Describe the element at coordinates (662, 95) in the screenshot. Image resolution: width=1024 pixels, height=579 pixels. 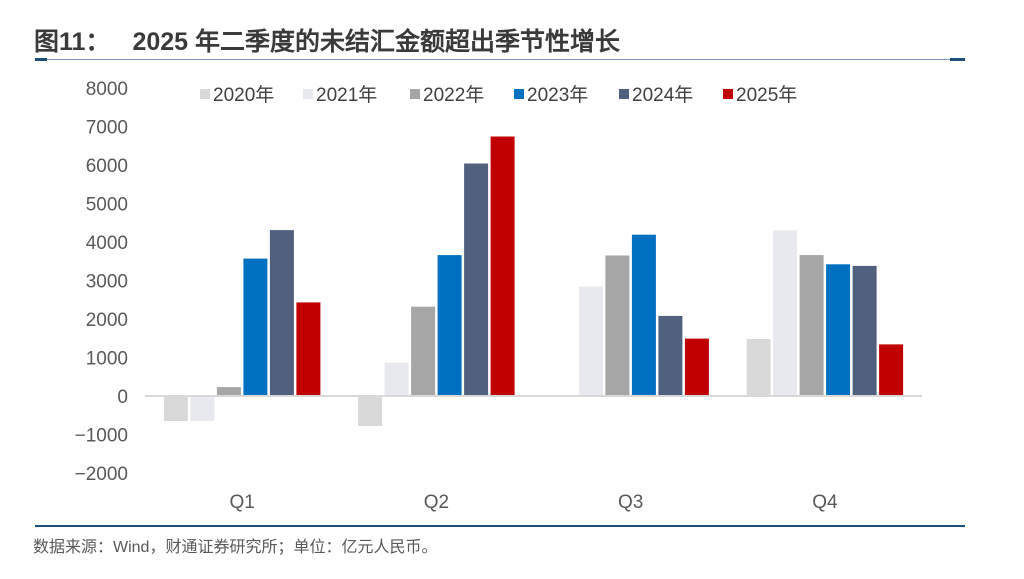
I see `legend-label: 2024年` at that location.